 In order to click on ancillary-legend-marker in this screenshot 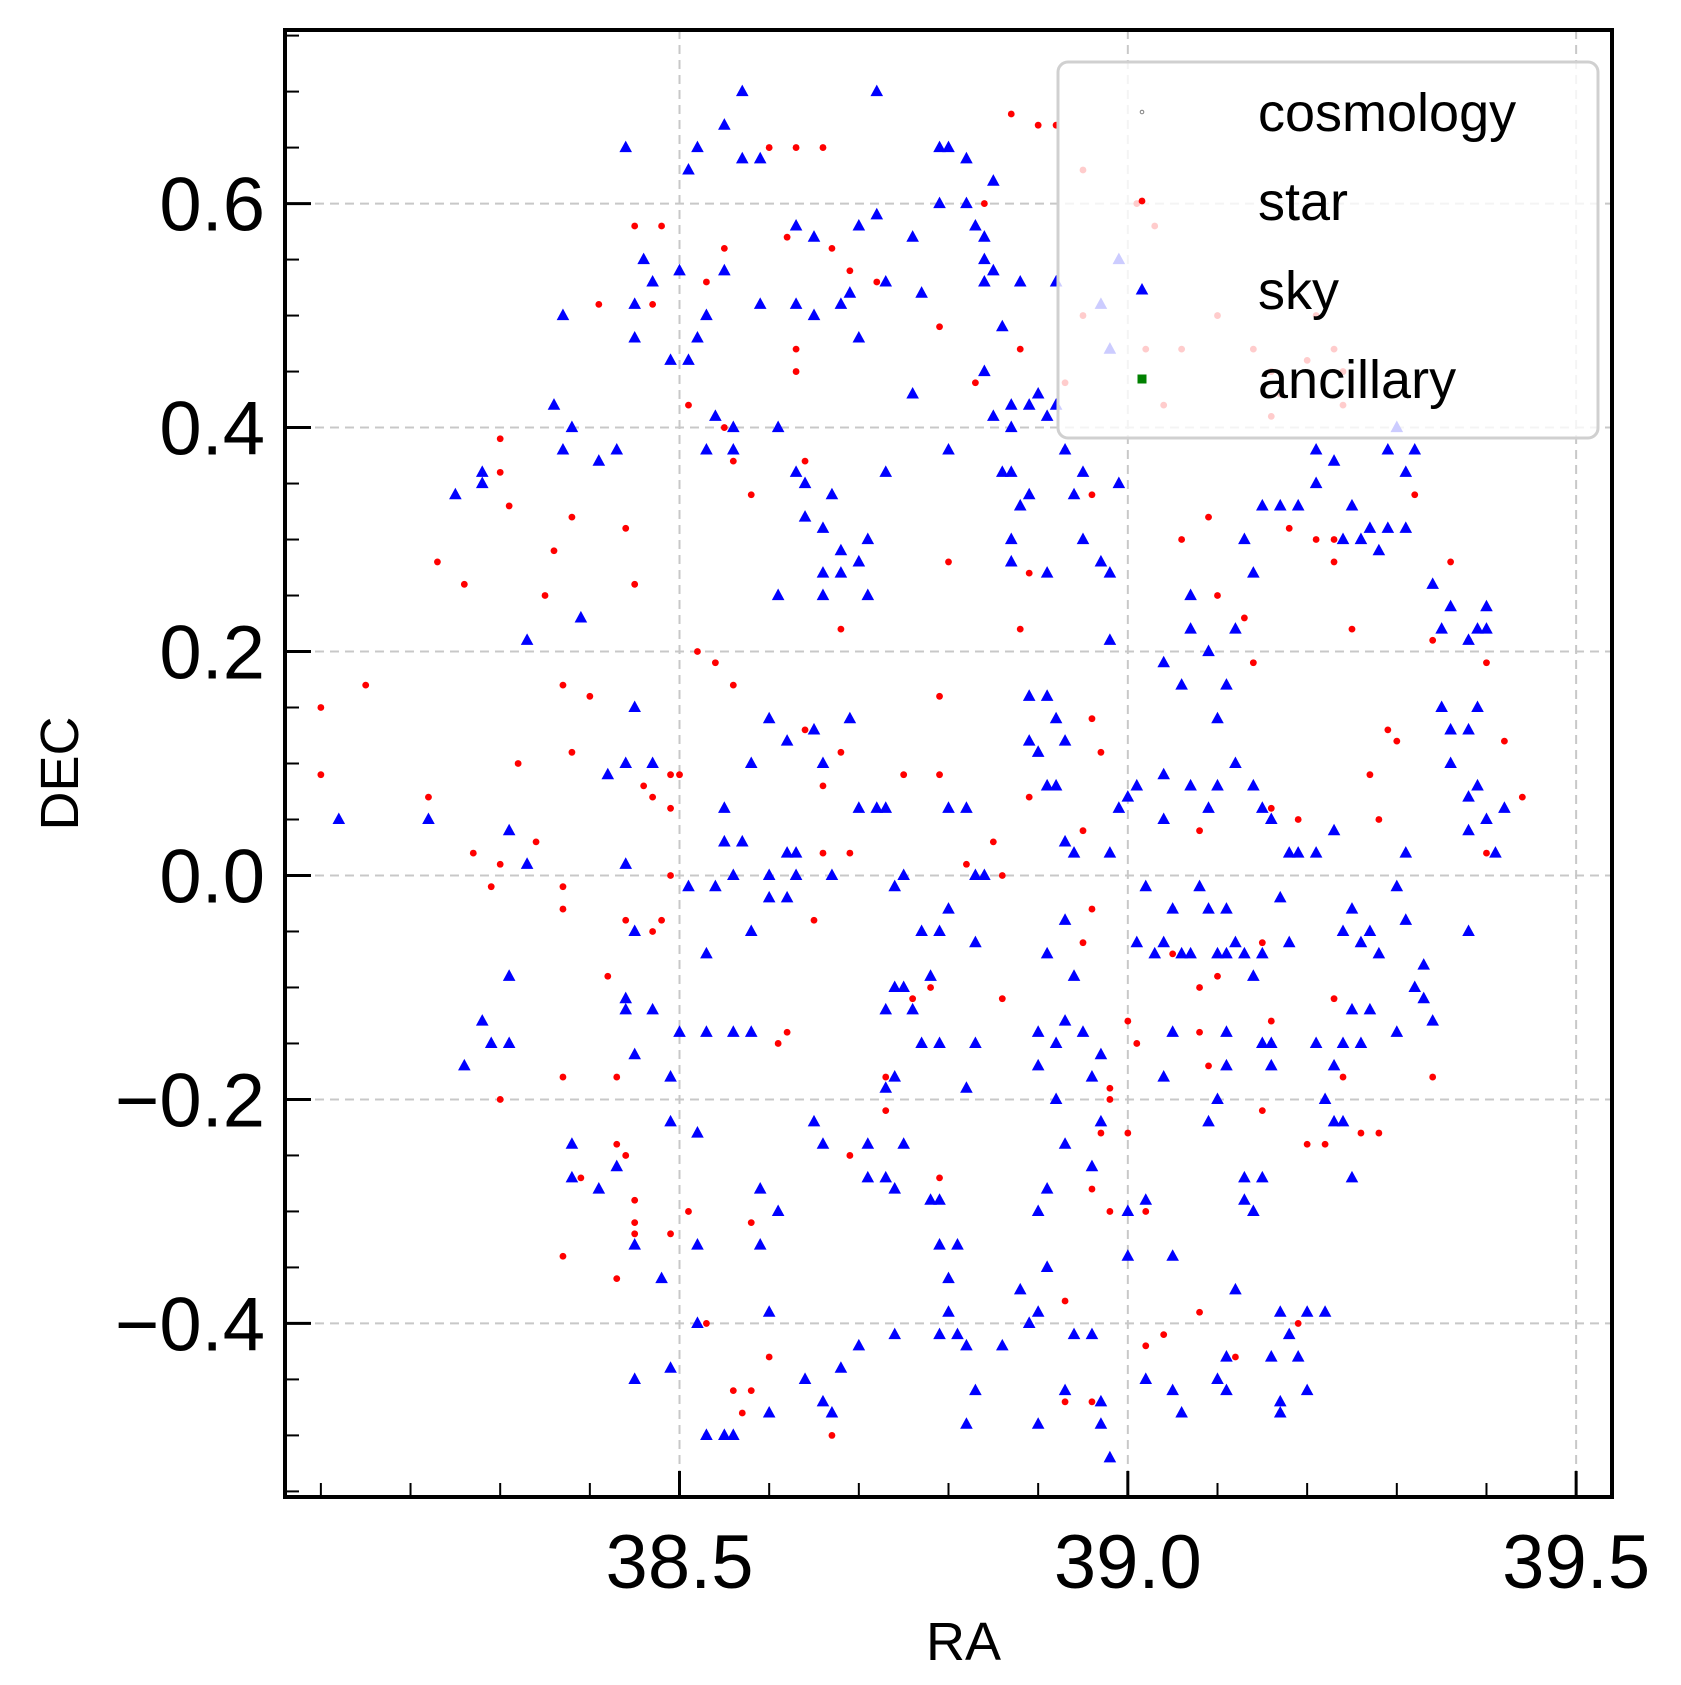, I will do `click(1142, 379)`.